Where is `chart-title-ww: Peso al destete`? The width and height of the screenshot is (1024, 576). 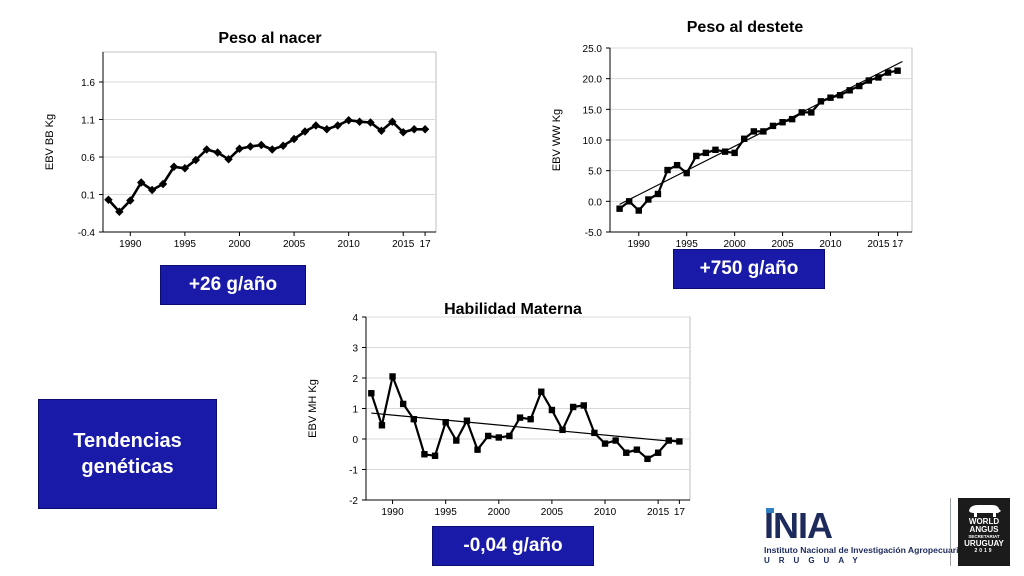 chart-title-ww: Peso al destete is located at coordinates (745, 27).